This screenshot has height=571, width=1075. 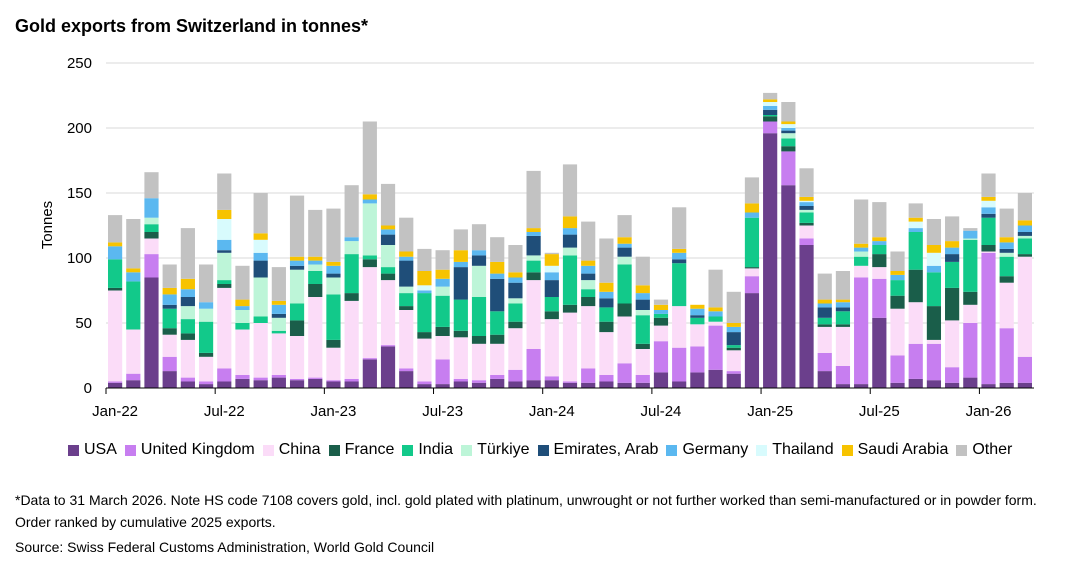 I want to click on x-tick-label: Jul-23, so click(x=442, y=411).